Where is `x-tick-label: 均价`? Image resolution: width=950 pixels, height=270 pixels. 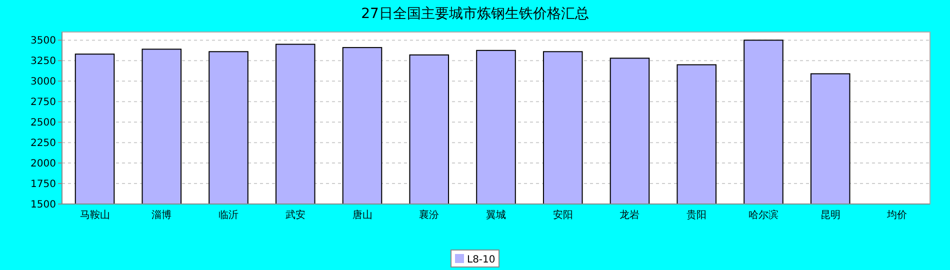
x-tick-label: 均价 is located at coordinates (897, 215).